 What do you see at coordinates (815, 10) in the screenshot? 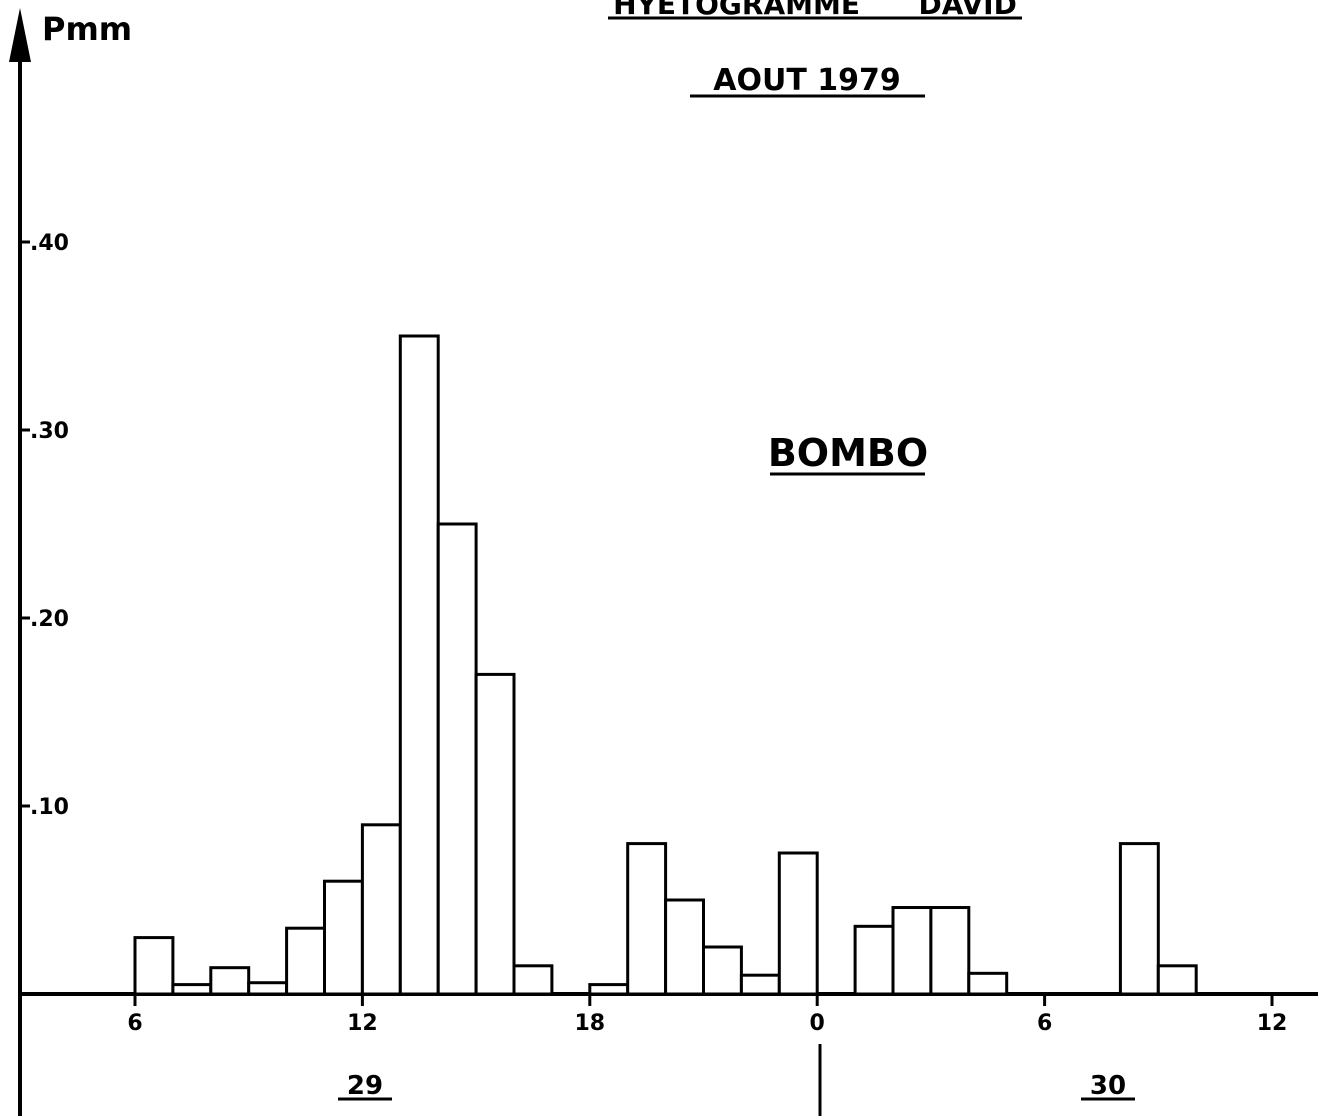
I see `chart-title: HYETOGRAMME DAVID` at bounding box center [815, 10].